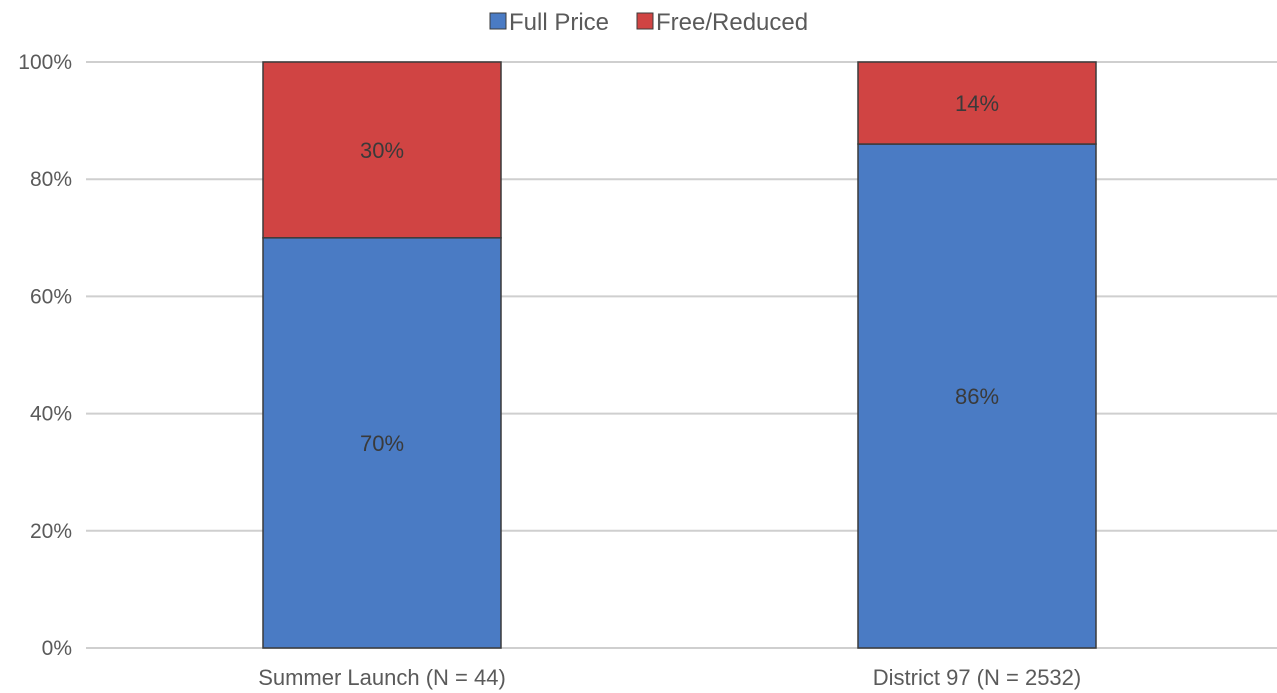 The height and width of the screenshot is (693, 1277). I want to click on x-category-label: Summer Launch (N = 44), so click(382, 677).